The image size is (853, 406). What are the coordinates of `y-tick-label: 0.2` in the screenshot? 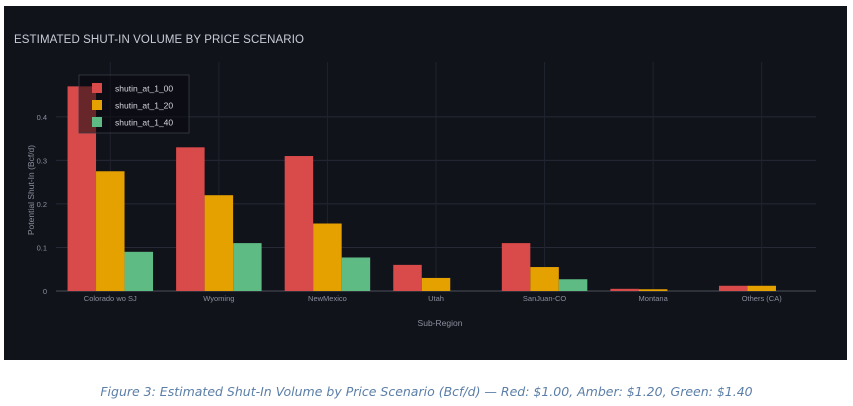 It's located at (42, 204).